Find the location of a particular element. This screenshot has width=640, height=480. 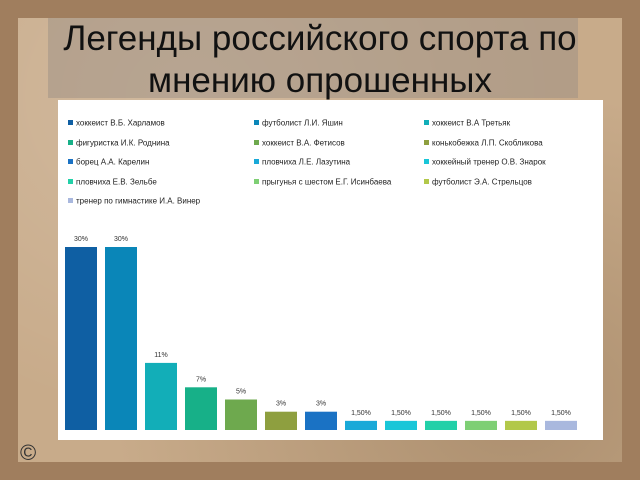

data-label: 11% is located at coordinates (161, 355).